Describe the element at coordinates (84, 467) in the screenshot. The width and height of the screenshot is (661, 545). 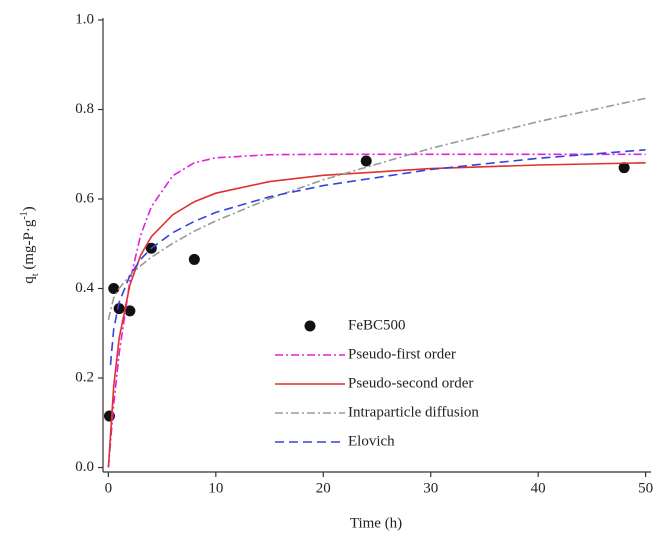
I see `y-tick-label: 0.0` at that location.